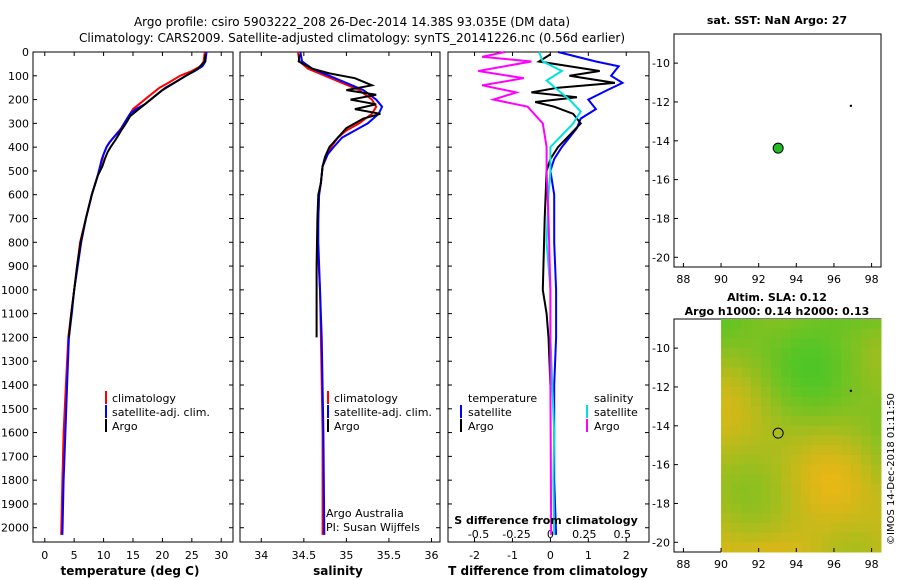 The width and height of the screenshot is (900, 580). Describe the element at coordinates (560, 293) in the screenshot. I see `series-s-satellite` at that location.